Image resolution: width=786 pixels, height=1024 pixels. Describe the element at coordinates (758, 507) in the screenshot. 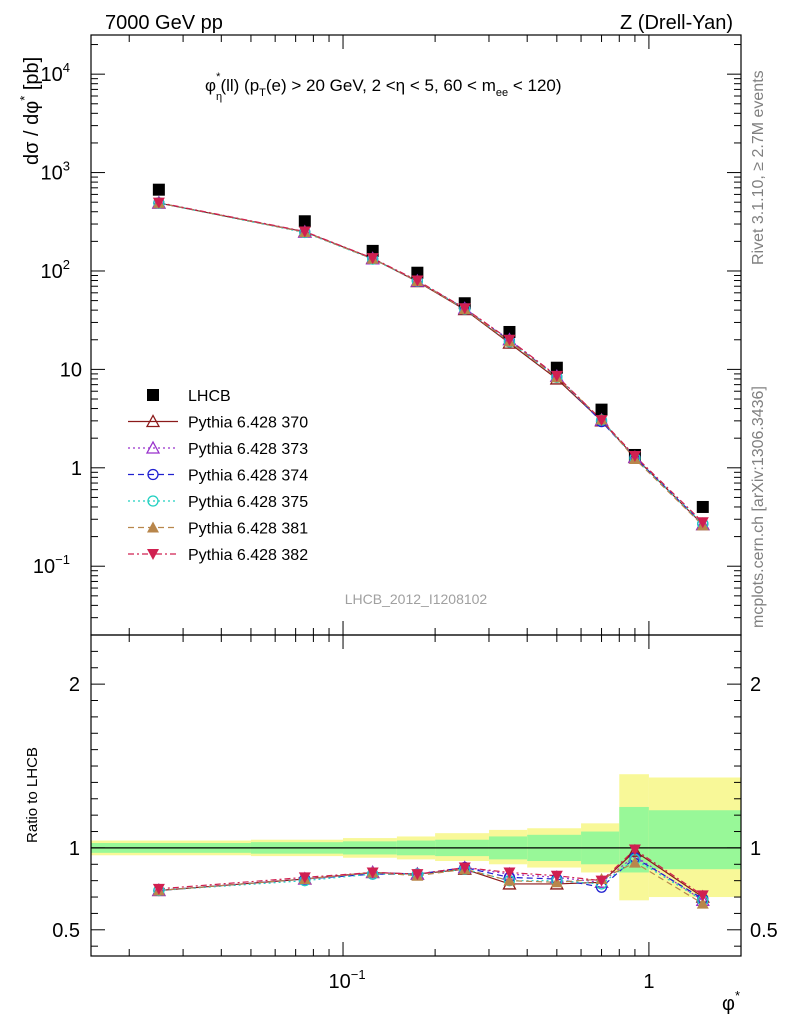

I see `mcplots-side-label: mcplots.cern.ch [arXiv:1306.3436]` at that location.